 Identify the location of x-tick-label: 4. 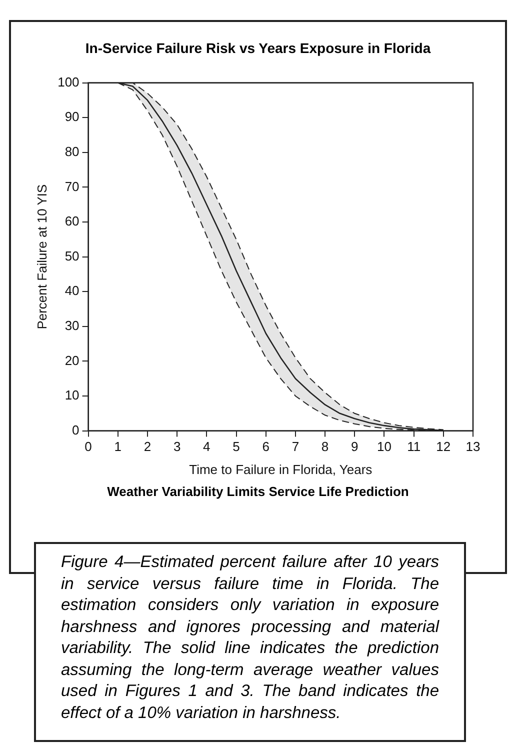
(206, 446).